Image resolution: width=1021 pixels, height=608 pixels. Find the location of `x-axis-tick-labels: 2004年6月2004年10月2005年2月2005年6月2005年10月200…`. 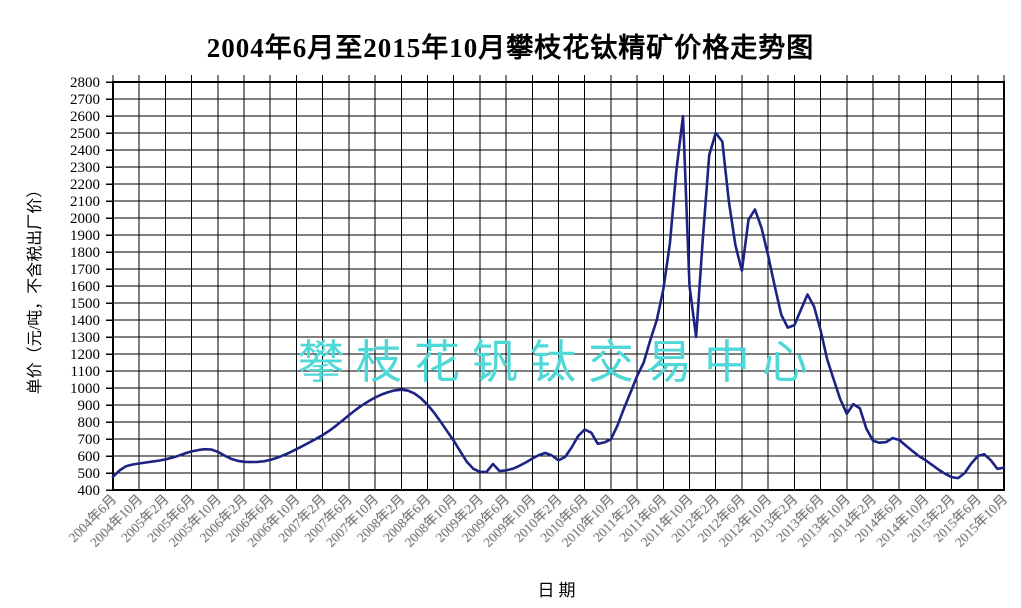

x-axis-tick-labels: 2004年6月2004年10月2005年2月2005年6月2005年10月200… is located at coordinates (538, 521).